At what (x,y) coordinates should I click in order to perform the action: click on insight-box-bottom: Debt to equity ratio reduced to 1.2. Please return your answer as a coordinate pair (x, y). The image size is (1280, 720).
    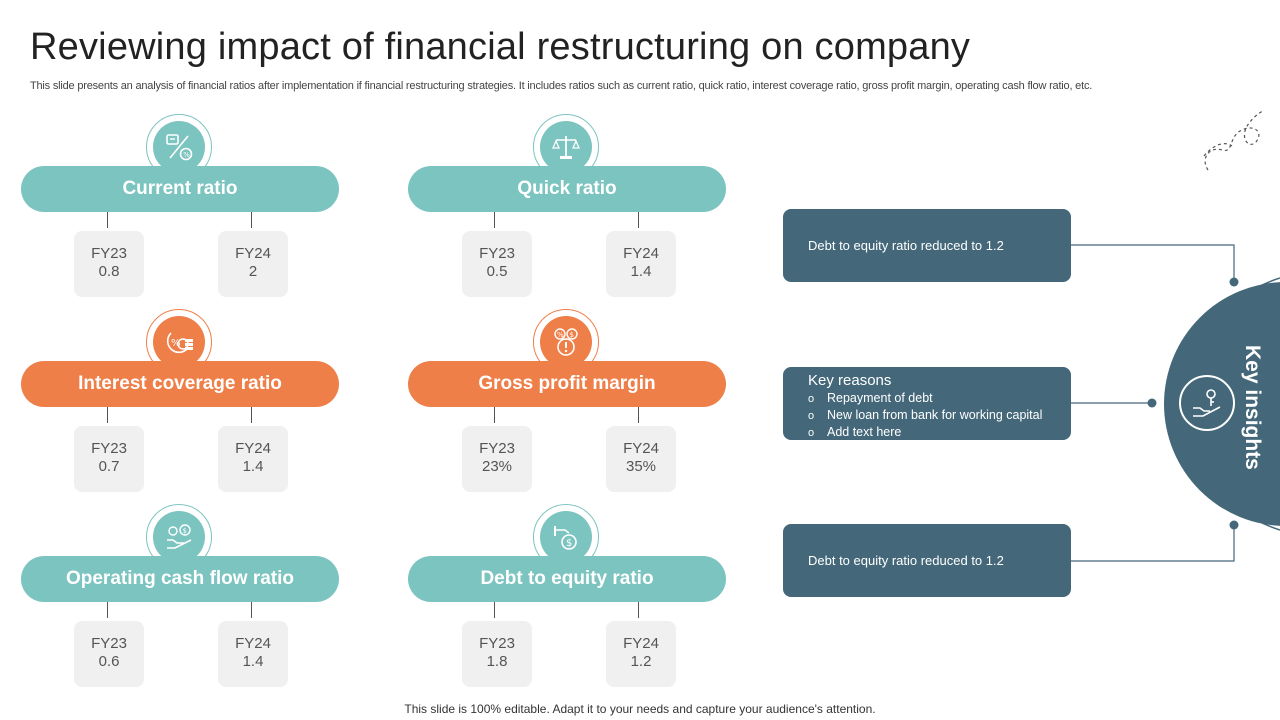
    Looking at the image, I should click on (927, 560).